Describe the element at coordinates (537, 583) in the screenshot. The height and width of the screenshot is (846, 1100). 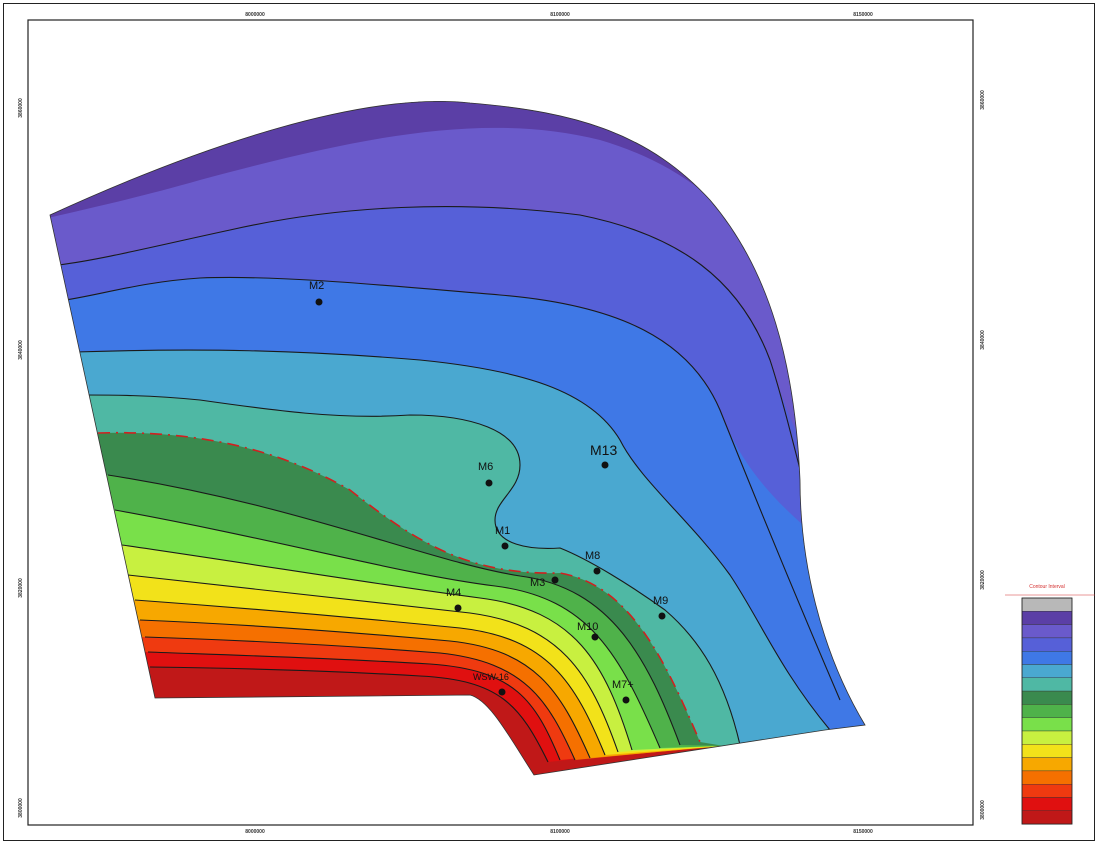
I see `well-label: M3` at that location.